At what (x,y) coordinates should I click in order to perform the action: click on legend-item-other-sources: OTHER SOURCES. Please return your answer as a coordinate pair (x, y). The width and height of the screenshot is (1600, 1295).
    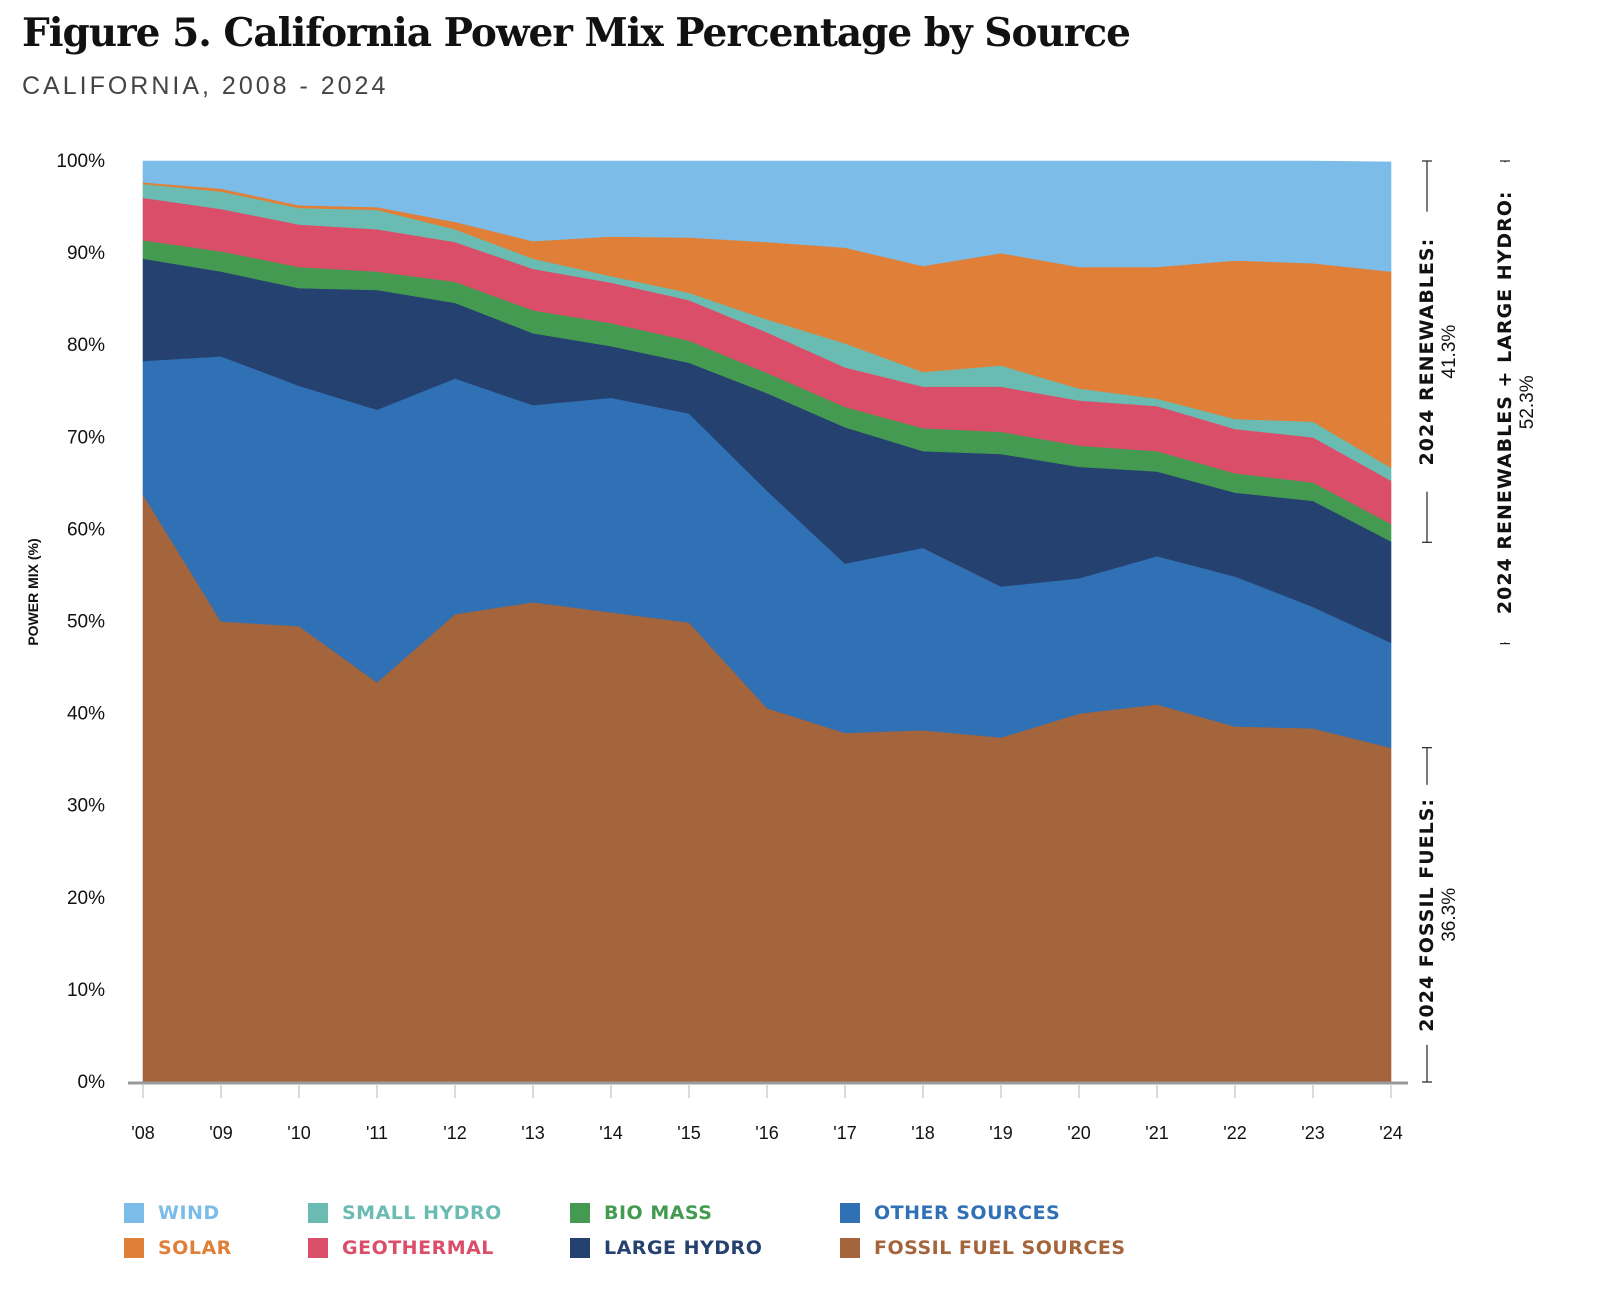
    Looking at the image, I should click on (950, 1213).